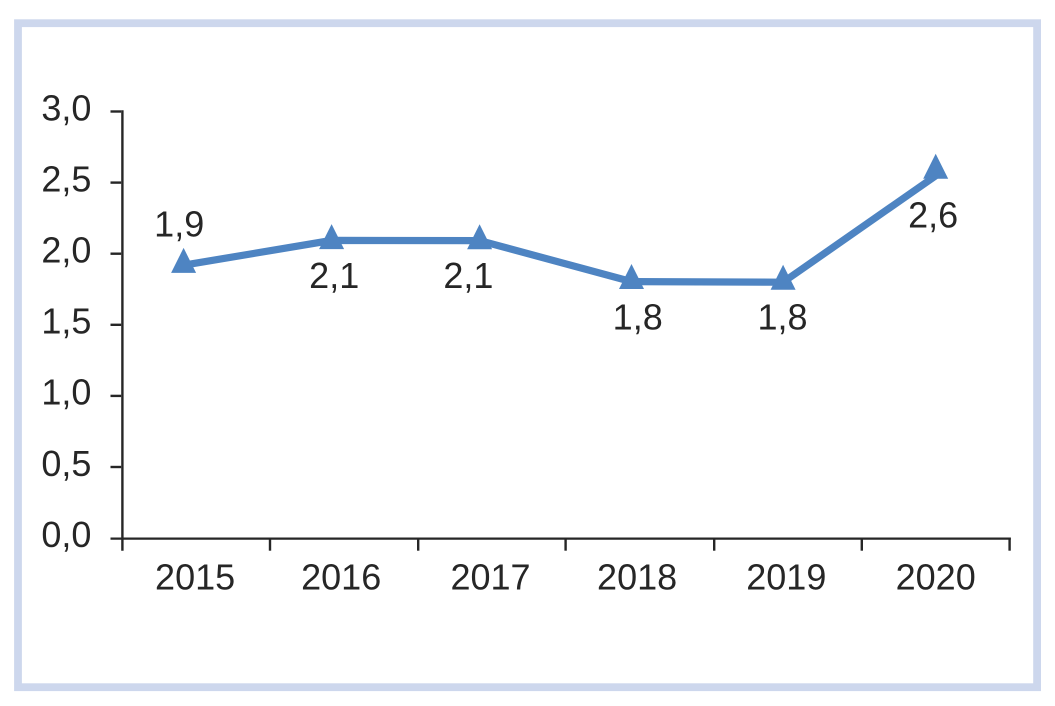 The width and height of the screenshot is (1055, 706). What do you see at coordinates (933, 215) in the screenshot?
I see `svg-text: 2,6` at bounding box center [933, 215].